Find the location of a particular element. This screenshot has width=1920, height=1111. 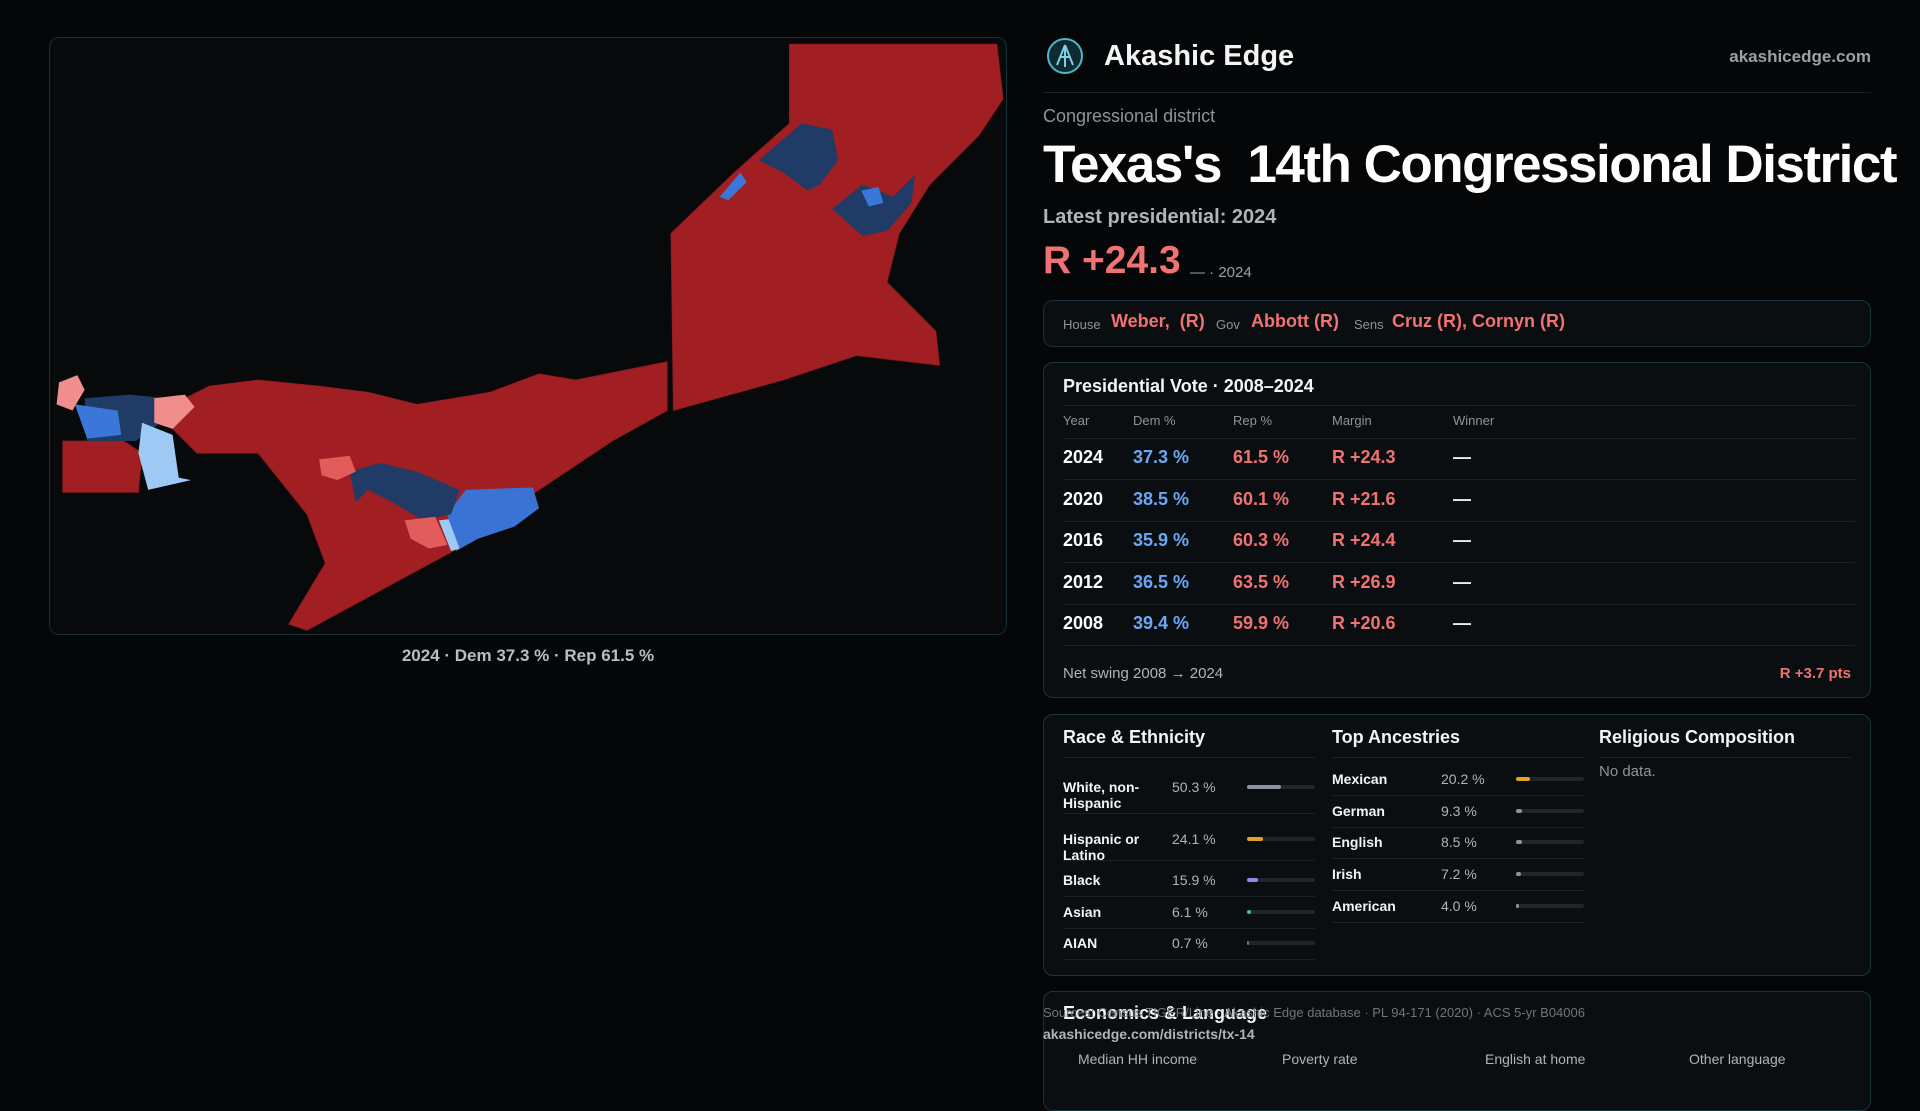

table-cell: R +24.3 is located at coordinates (1364, 457).